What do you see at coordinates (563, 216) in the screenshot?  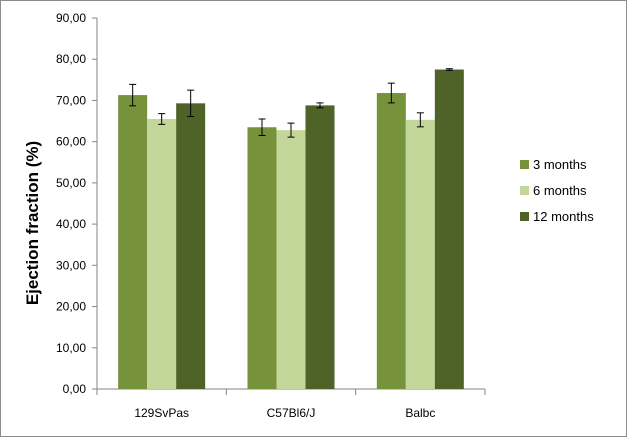 I see `legend-label: 12 months` at bounding box center [563, 216].